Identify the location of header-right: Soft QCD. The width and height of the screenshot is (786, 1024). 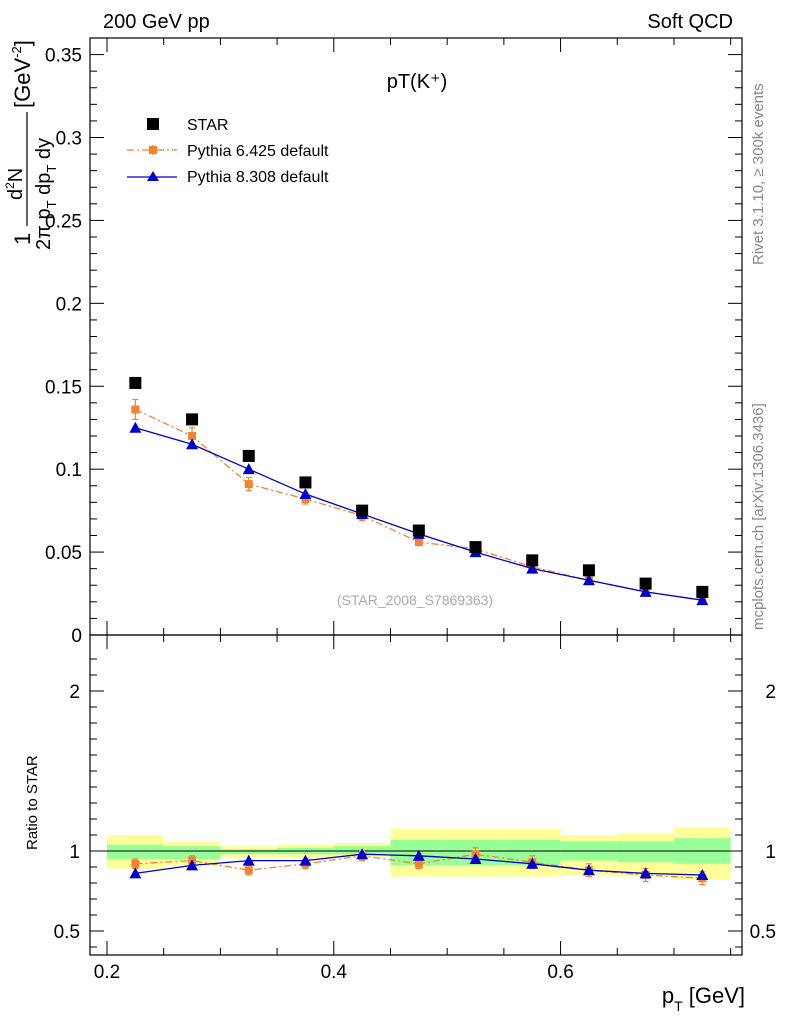
(690, 22).